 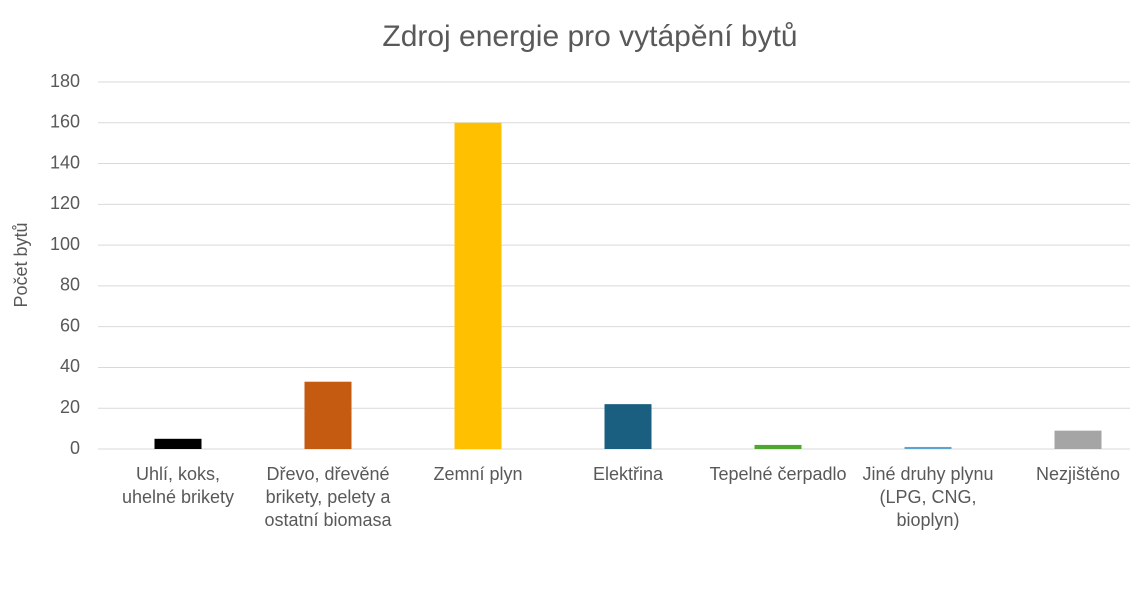 What do you see at coordinates (70, 366) in the screenshot?
I see `y-tick-label: 40` at bounding box center [70, 366].